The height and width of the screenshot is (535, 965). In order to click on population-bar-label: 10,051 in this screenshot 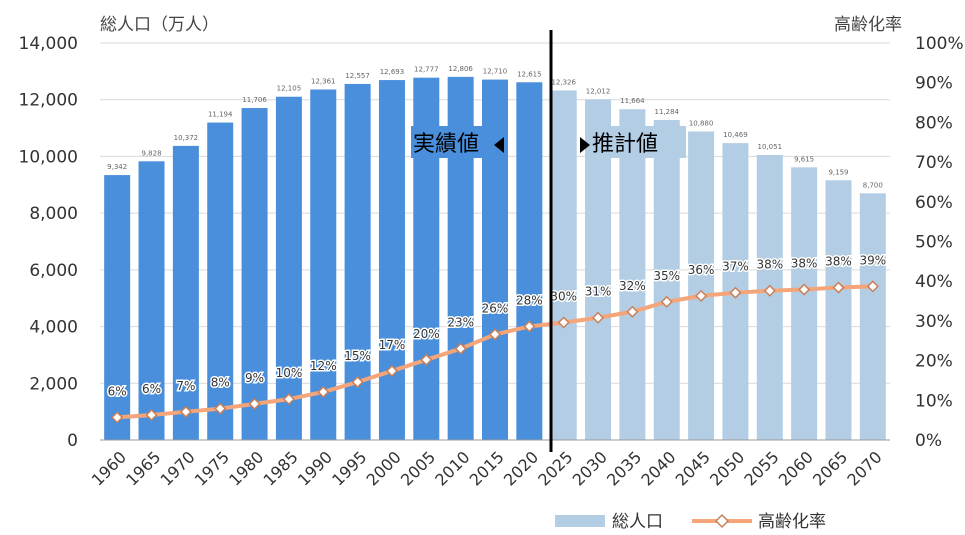, I will do `click(770, 147)`.